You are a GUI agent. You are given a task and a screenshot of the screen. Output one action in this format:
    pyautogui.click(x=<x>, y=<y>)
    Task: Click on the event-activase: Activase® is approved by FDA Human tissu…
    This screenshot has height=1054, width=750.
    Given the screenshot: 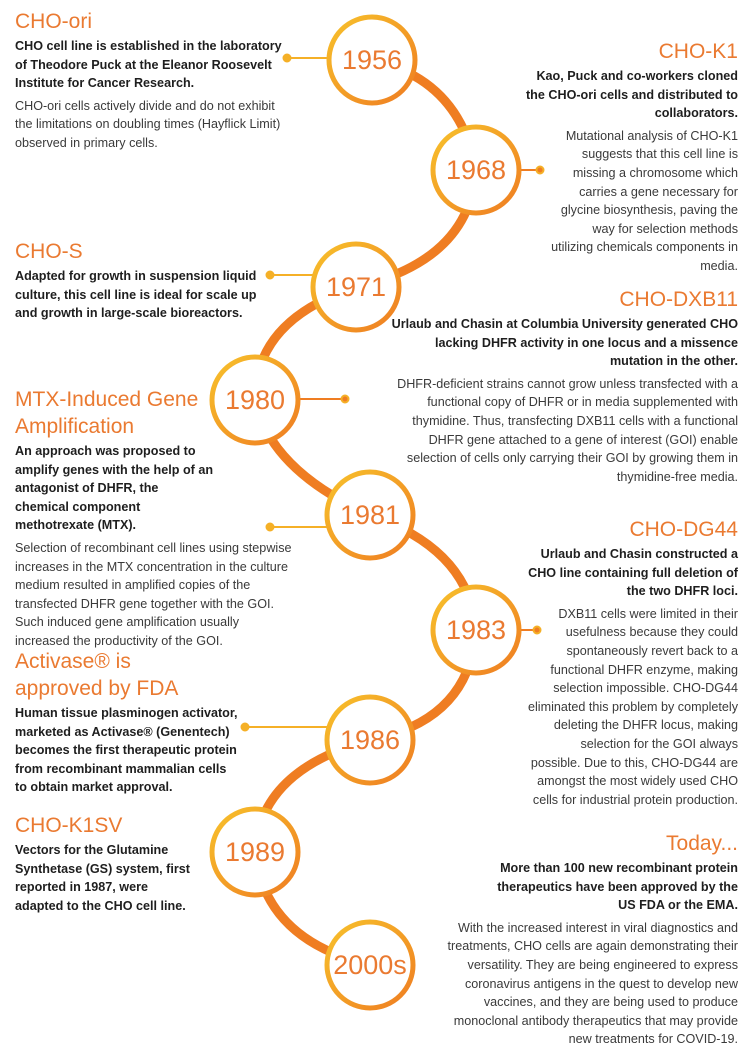 What is the action you would take?
    pyautogui.click(x=127, y=724)
    